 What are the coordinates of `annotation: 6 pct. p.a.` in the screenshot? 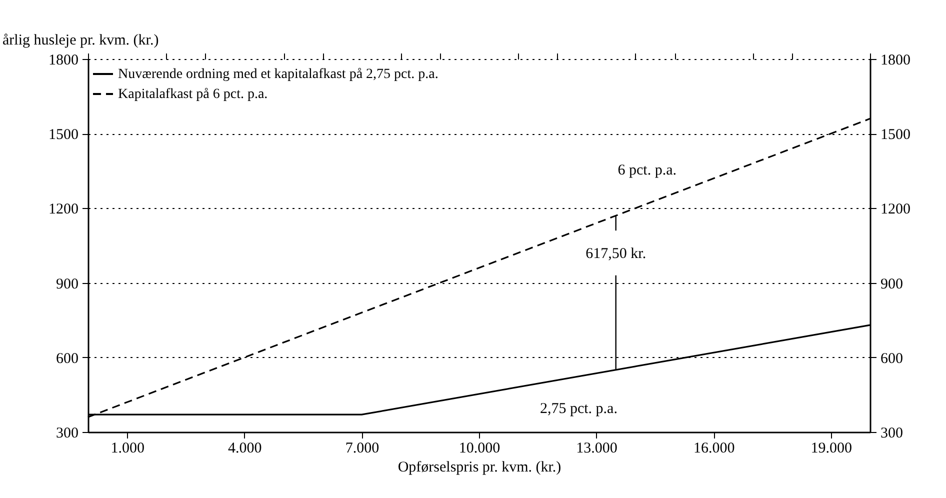 It's located at (647, 170).